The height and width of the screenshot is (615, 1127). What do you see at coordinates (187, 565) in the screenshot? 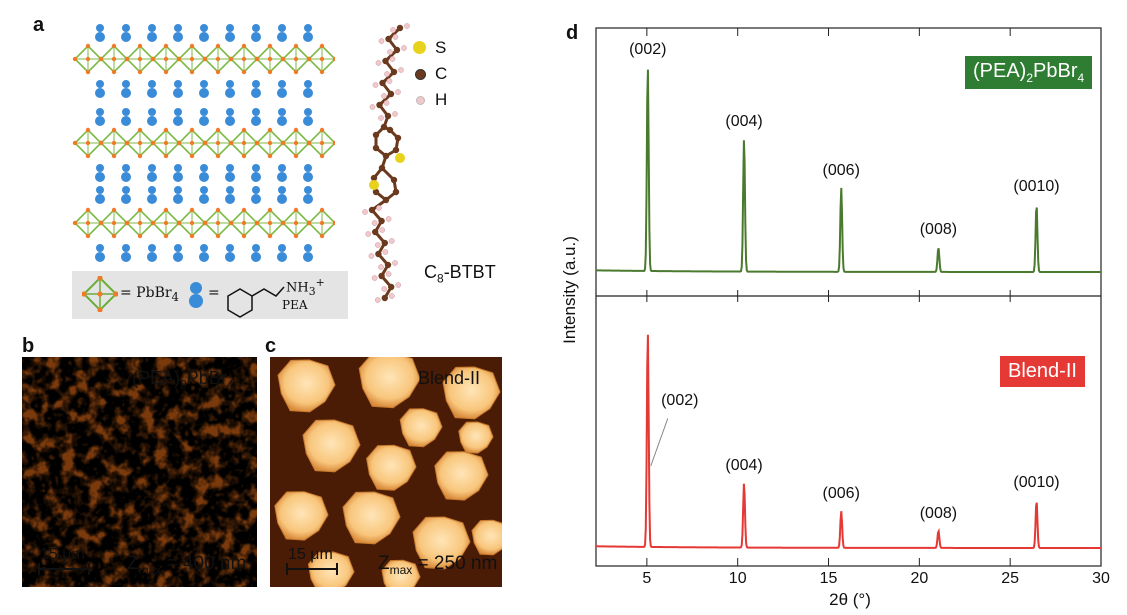
I see `afm-b-zmax: Zmax = 400 nm` at bounding box center [187, 565].